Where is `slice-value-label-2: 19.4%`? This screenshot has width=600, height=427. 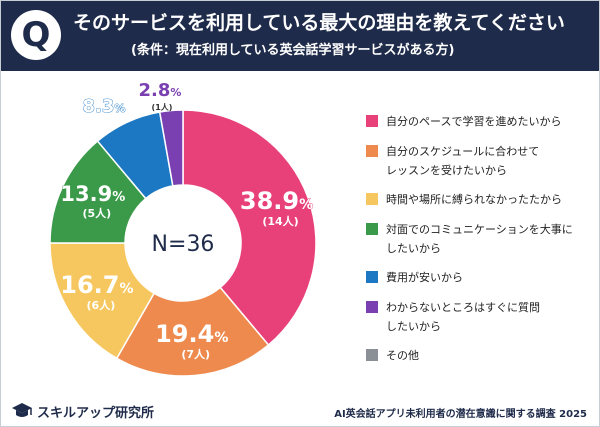
slice-value-label-2: 19.4% is located at coordinates (191, 334).